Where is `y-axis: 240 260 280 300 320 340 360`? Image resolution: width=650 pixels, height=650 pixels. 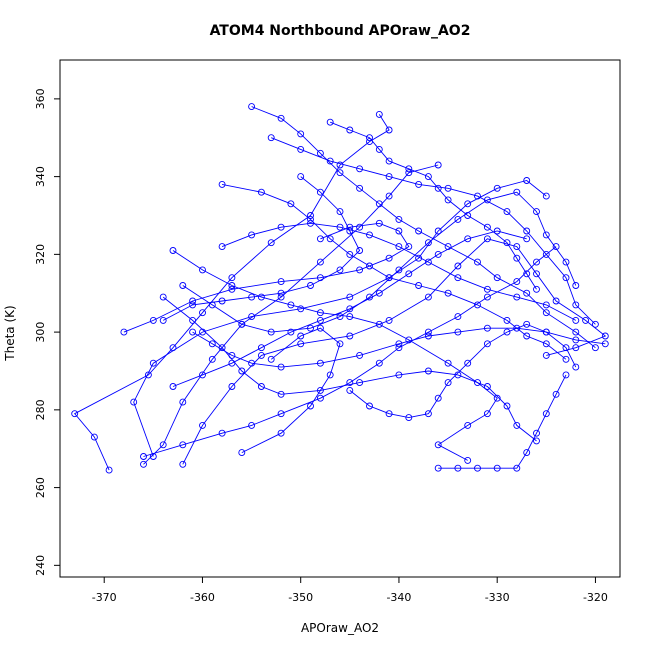
y-axis: 240 260 280 300 320 340 360 is located at coordinates (47, 332).